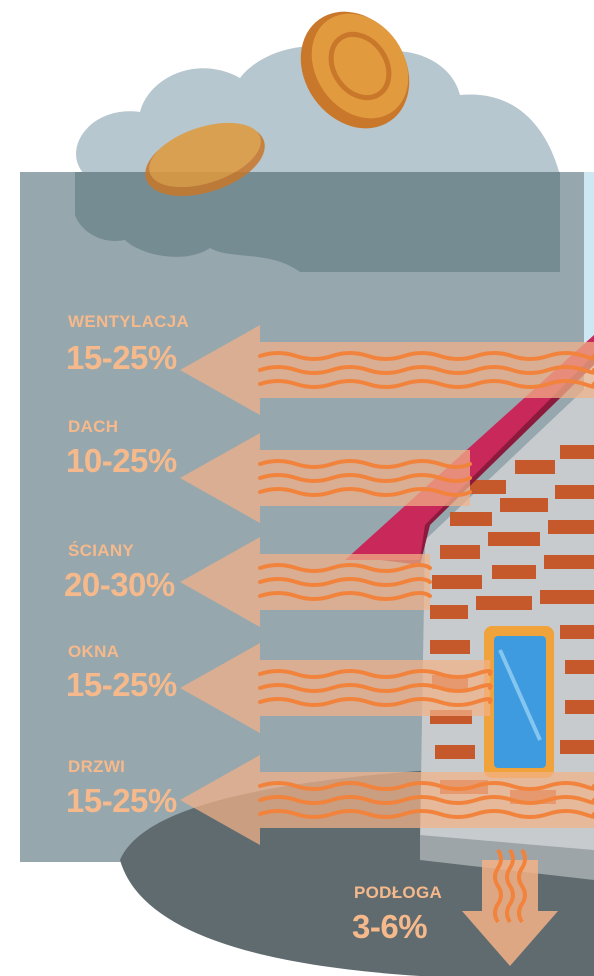  Describe the element at coordinates (121, 800) in the screenshot. I see `value-drzwi: 15-25%` at that location.